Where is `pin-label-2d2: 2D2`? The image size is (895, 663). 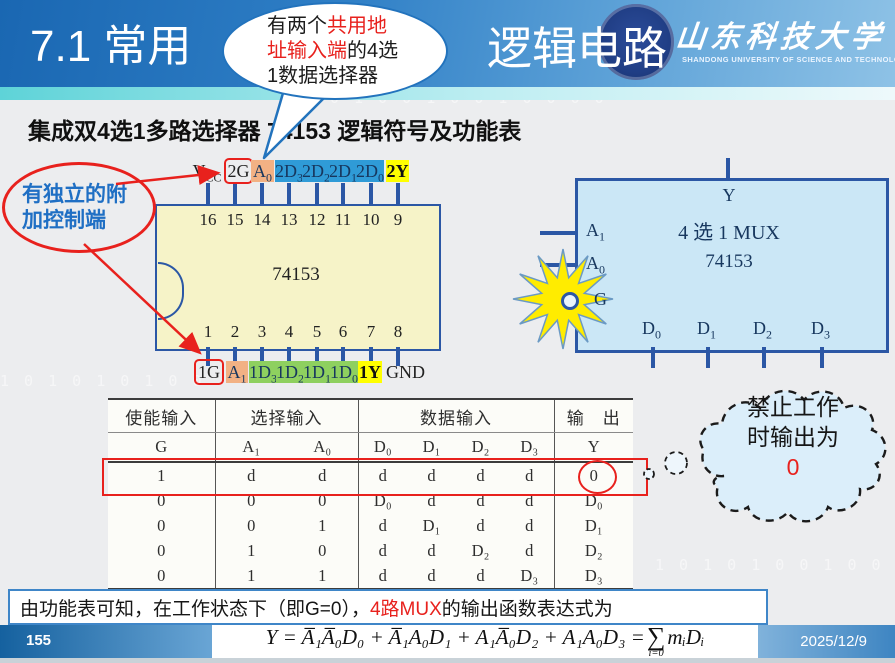
pin-label-2d2: 2D2 is located at coordinates (316, 172).